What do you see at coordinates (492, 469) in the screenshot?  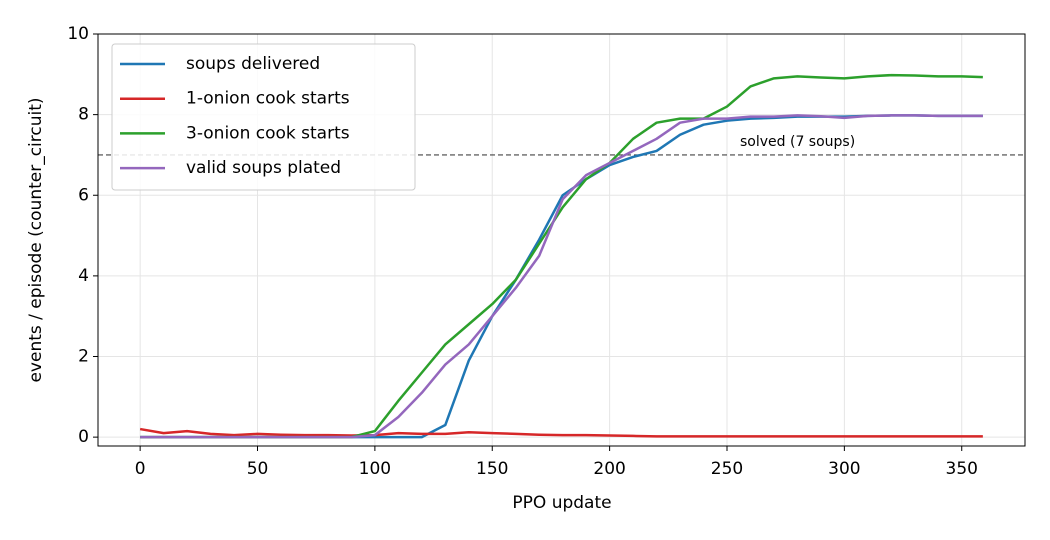 I see `x-tick-label: 150` at bounding box center [492, 469].